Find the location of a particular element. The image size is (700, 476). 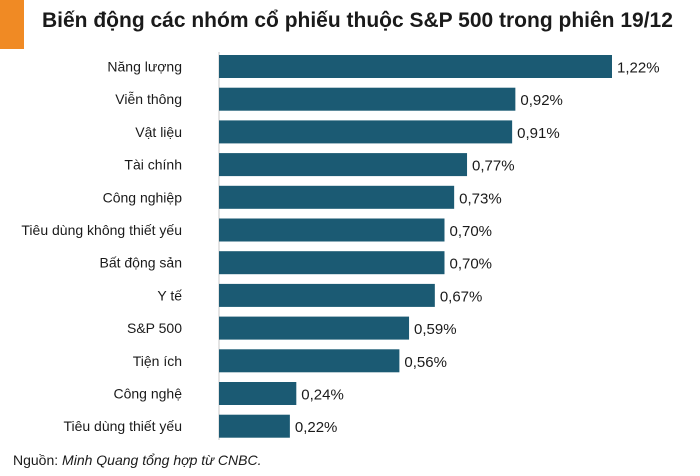

category-label: Tài chính is located at coordinates (153, 165).